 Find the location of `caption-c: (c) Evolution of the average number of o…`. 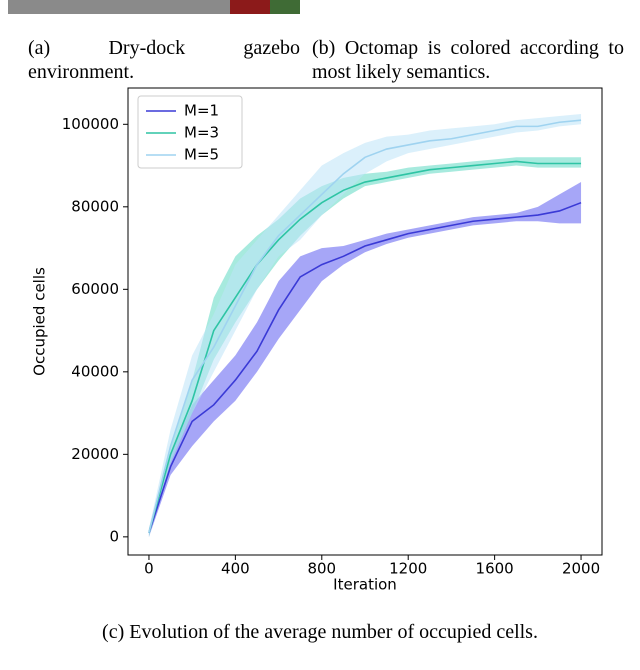

caption-c: (c) Evolution of the average number of o… is located at coordinates (320, 632).